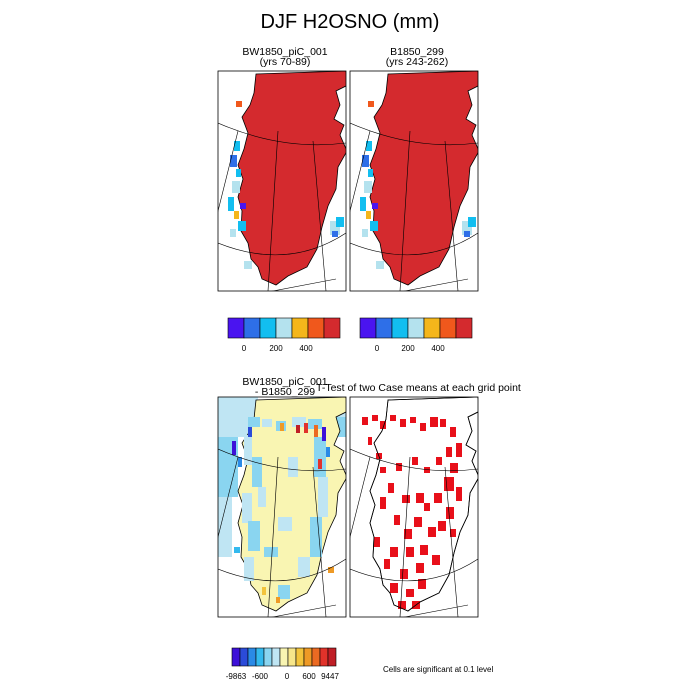 The height and width of the screenshot is (700, 700). Describe the element at coordinates (282, 507) in the screenshot. I see `panel3-frame` at that location.